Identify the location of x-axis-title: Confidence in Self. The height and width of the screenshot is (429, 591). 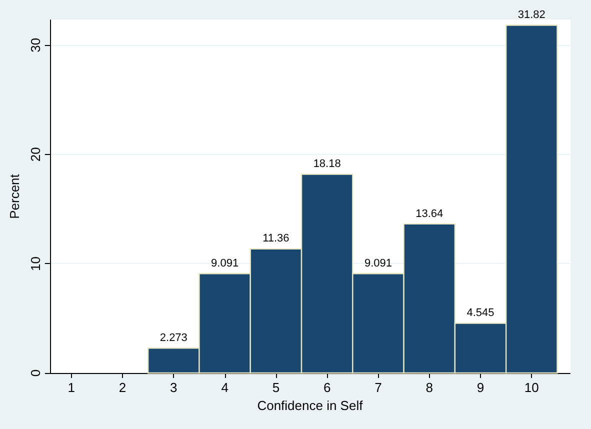
(310, 405).